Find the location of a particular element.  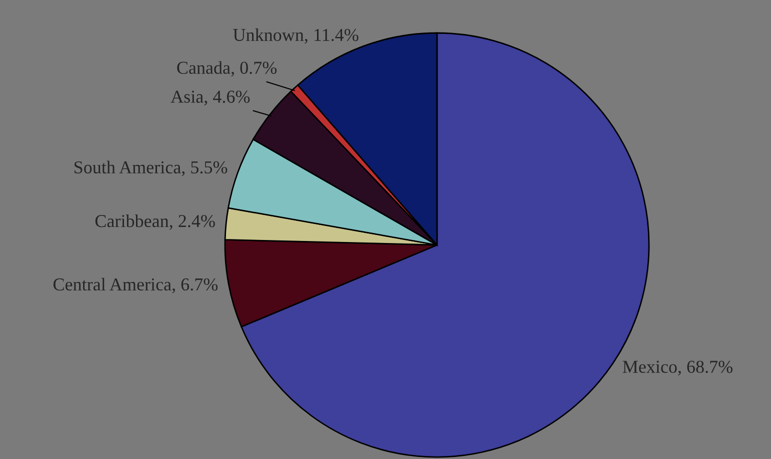

slice-label: Caribbean, 2.4% is located at coordinates (155, 222).